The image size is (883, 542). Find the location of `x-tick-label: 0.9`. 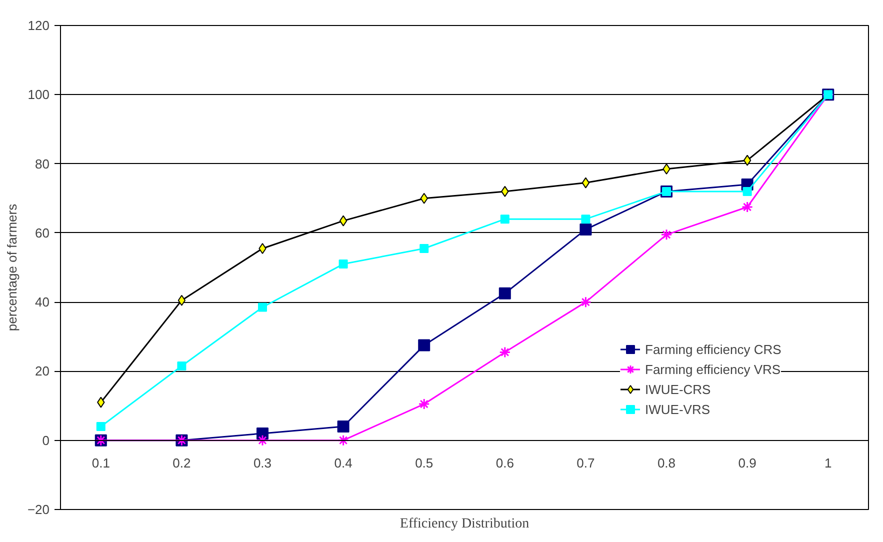

x-tick-label: 0.9 is located at coordinates (747, 462).